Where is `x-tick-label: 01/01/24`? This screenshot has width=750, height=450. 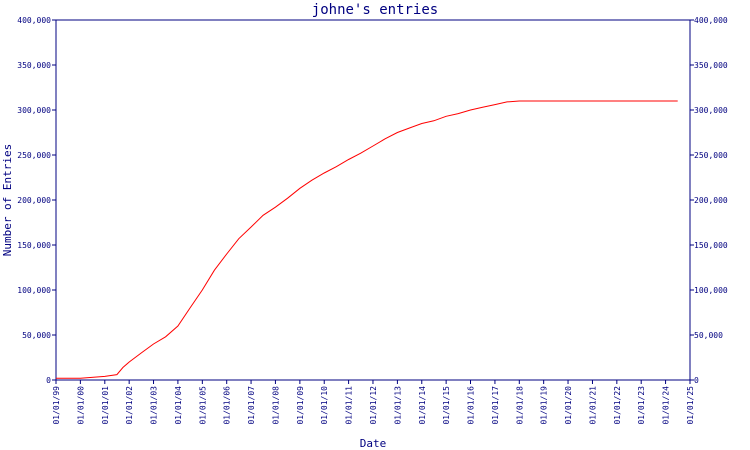
x-tick-label: 01/01/24 is located at coordinates (666, 405).